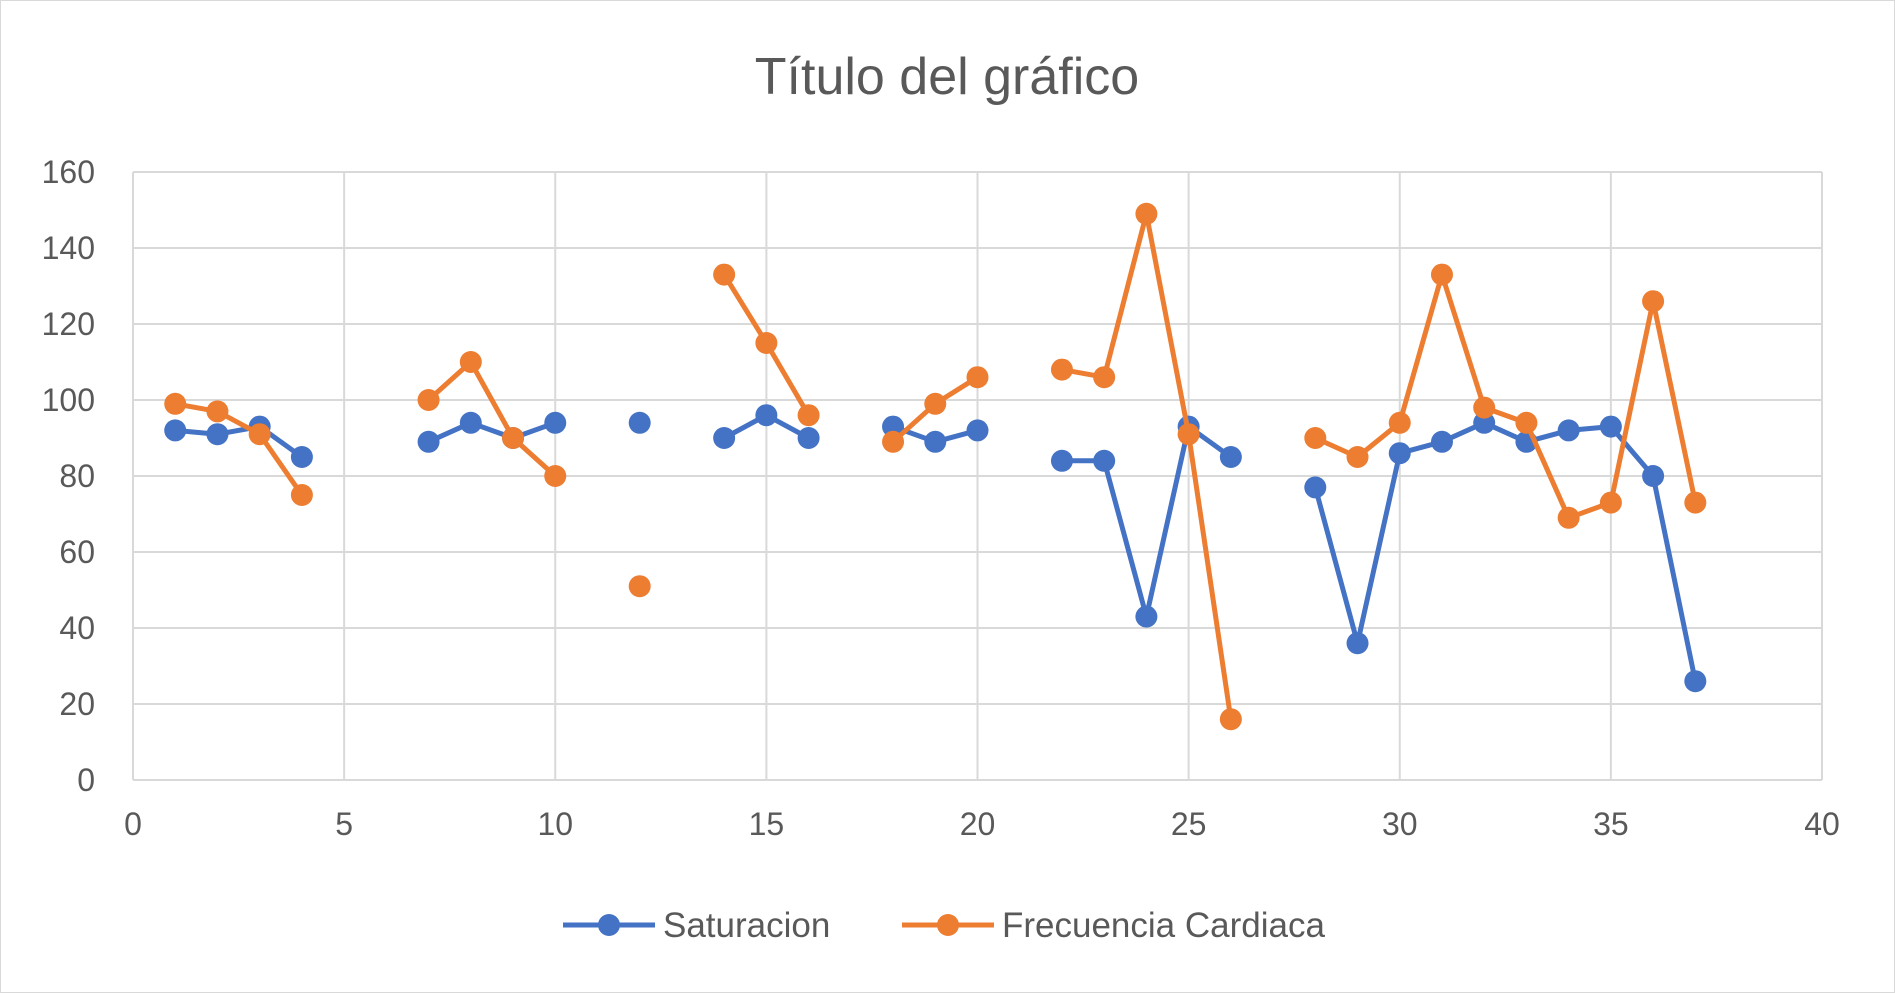  What do you see at coordinates (68, 172) in the screenshot?
I see `y-tick-label: 160` at bounding box center [68, 172].